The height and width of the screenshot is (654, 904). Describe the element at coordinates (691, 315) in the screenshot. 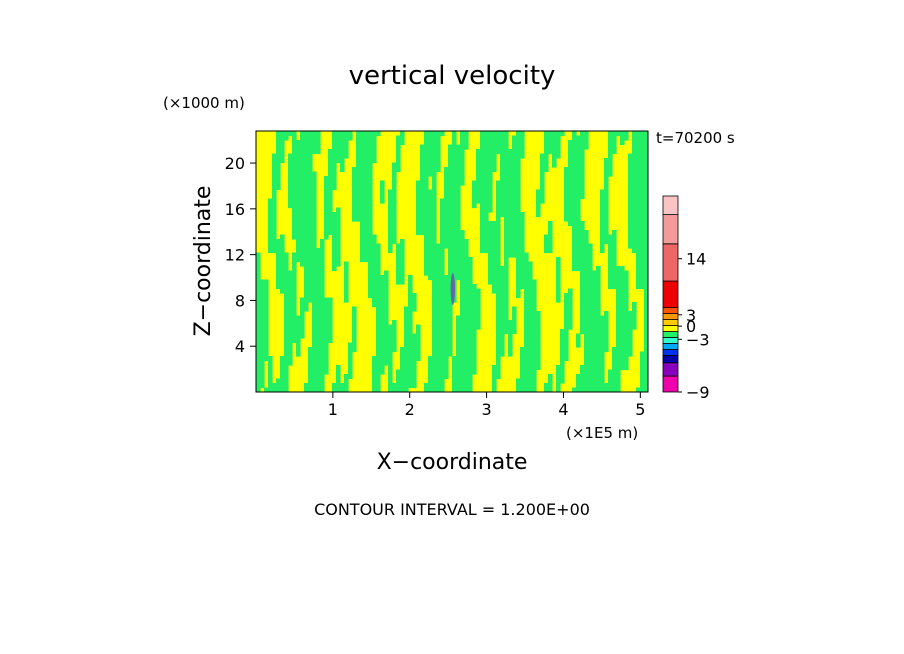

I see `colorbar-label: 3` at that location.